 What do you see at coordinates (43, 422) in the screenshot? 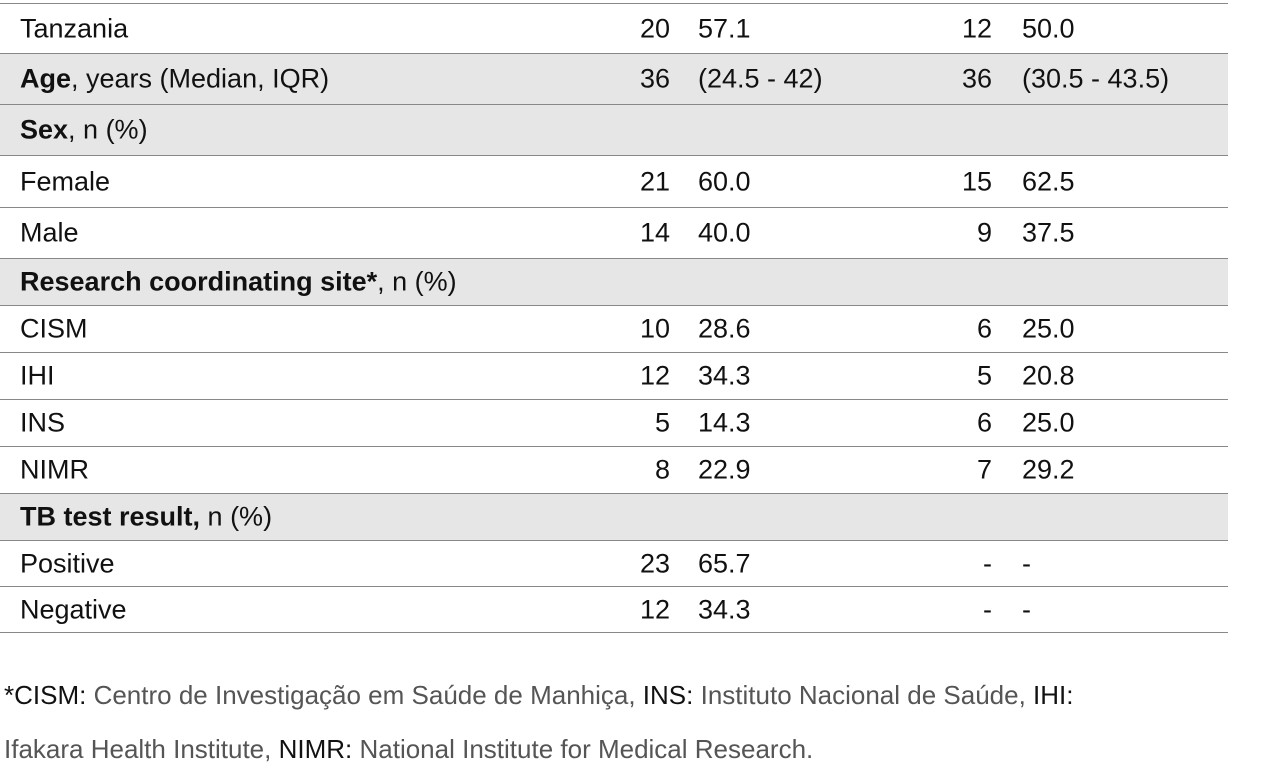
I see `row-label: INS` at bounding box center [43, 422].